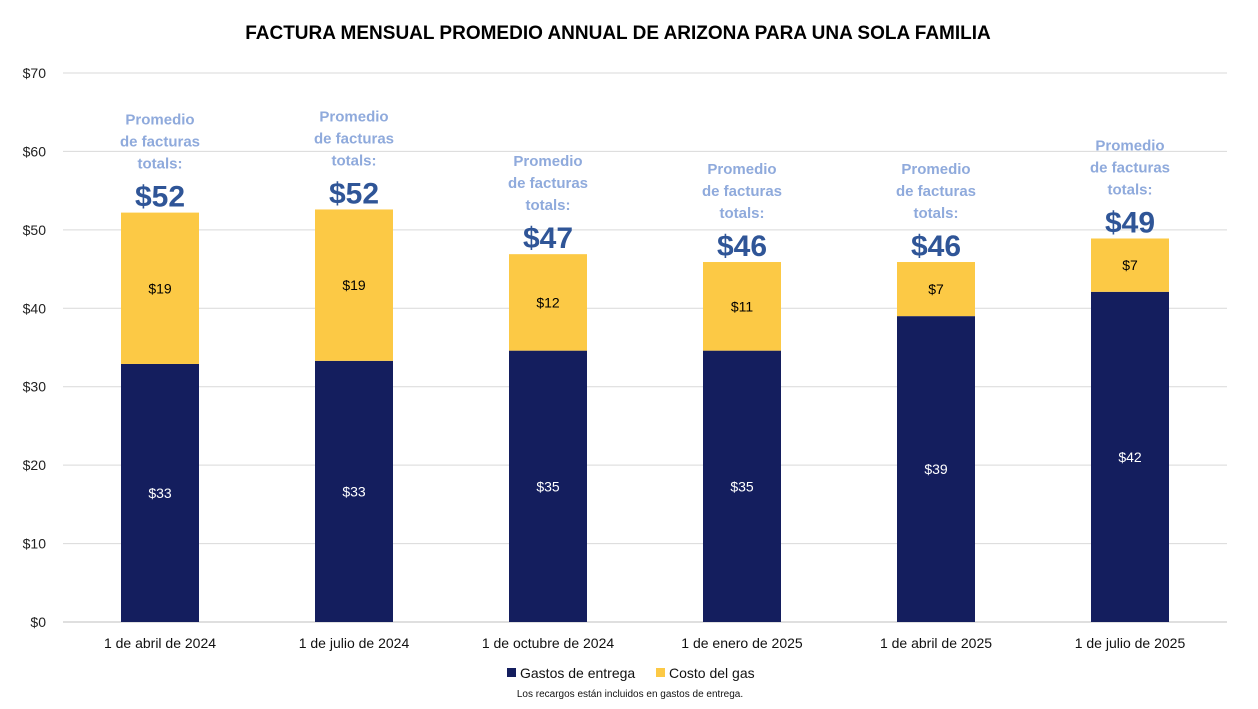  I want to click on x-tick-label: 1 de enero de 2025, so click(742, 643).